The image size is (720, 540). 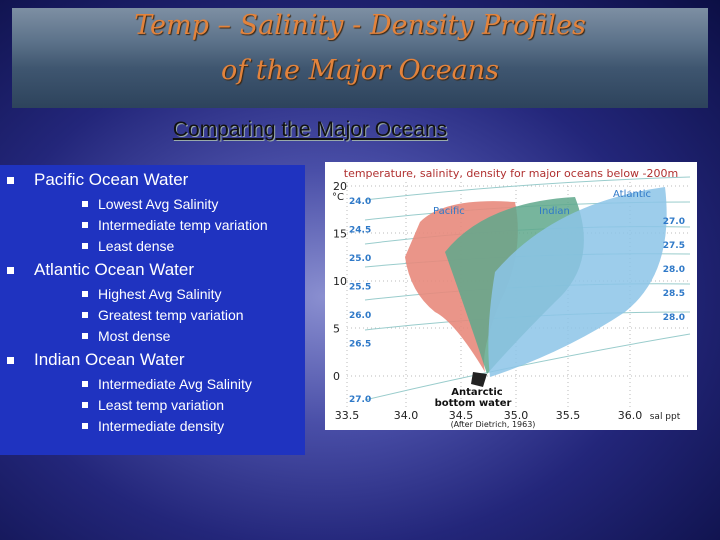 What do you see at coordinates (449, 211) in the screenshot?
I see `region-label: Pacific` at bounding box center [449, 211].